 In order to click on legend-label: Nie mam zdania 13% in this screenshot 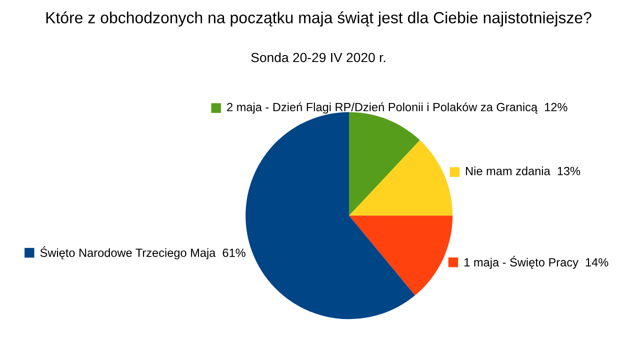, I will do `click(523, 171)`.